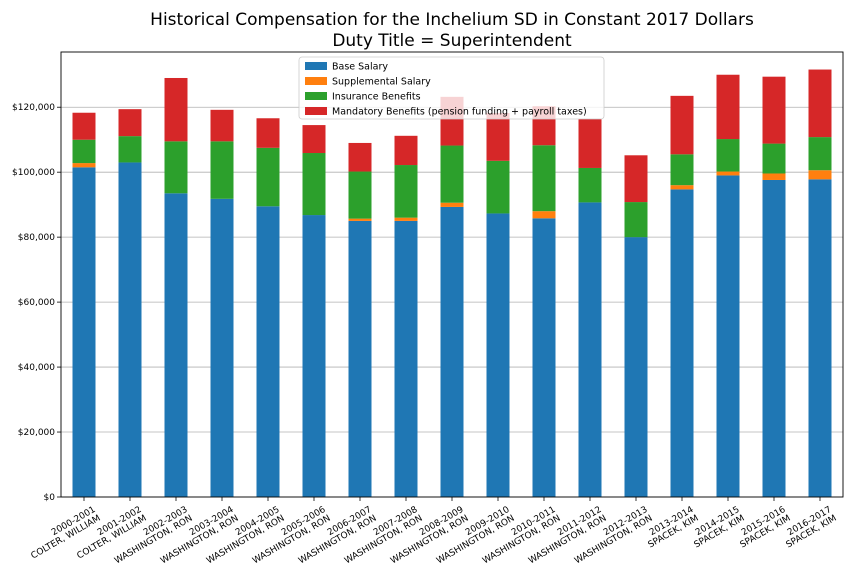 The height and width of the screenshot is (576, 864). Describe the element at coordinates (381, 82) in the screenshot. I see `legend-label: Supplemental Salary` at that location.